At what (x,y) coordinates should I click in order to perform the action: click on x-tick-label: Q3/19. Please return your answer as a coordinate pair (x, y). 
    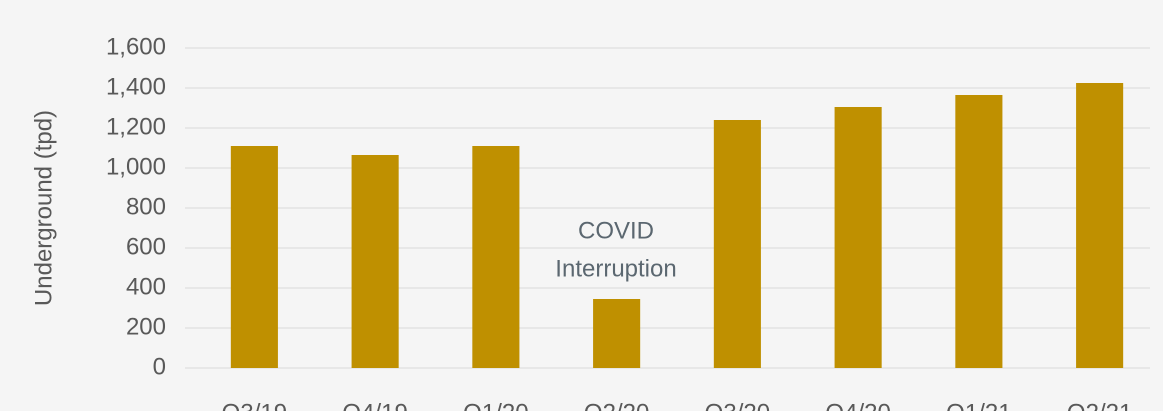
    Looking at the image, I should click on (254, 405).